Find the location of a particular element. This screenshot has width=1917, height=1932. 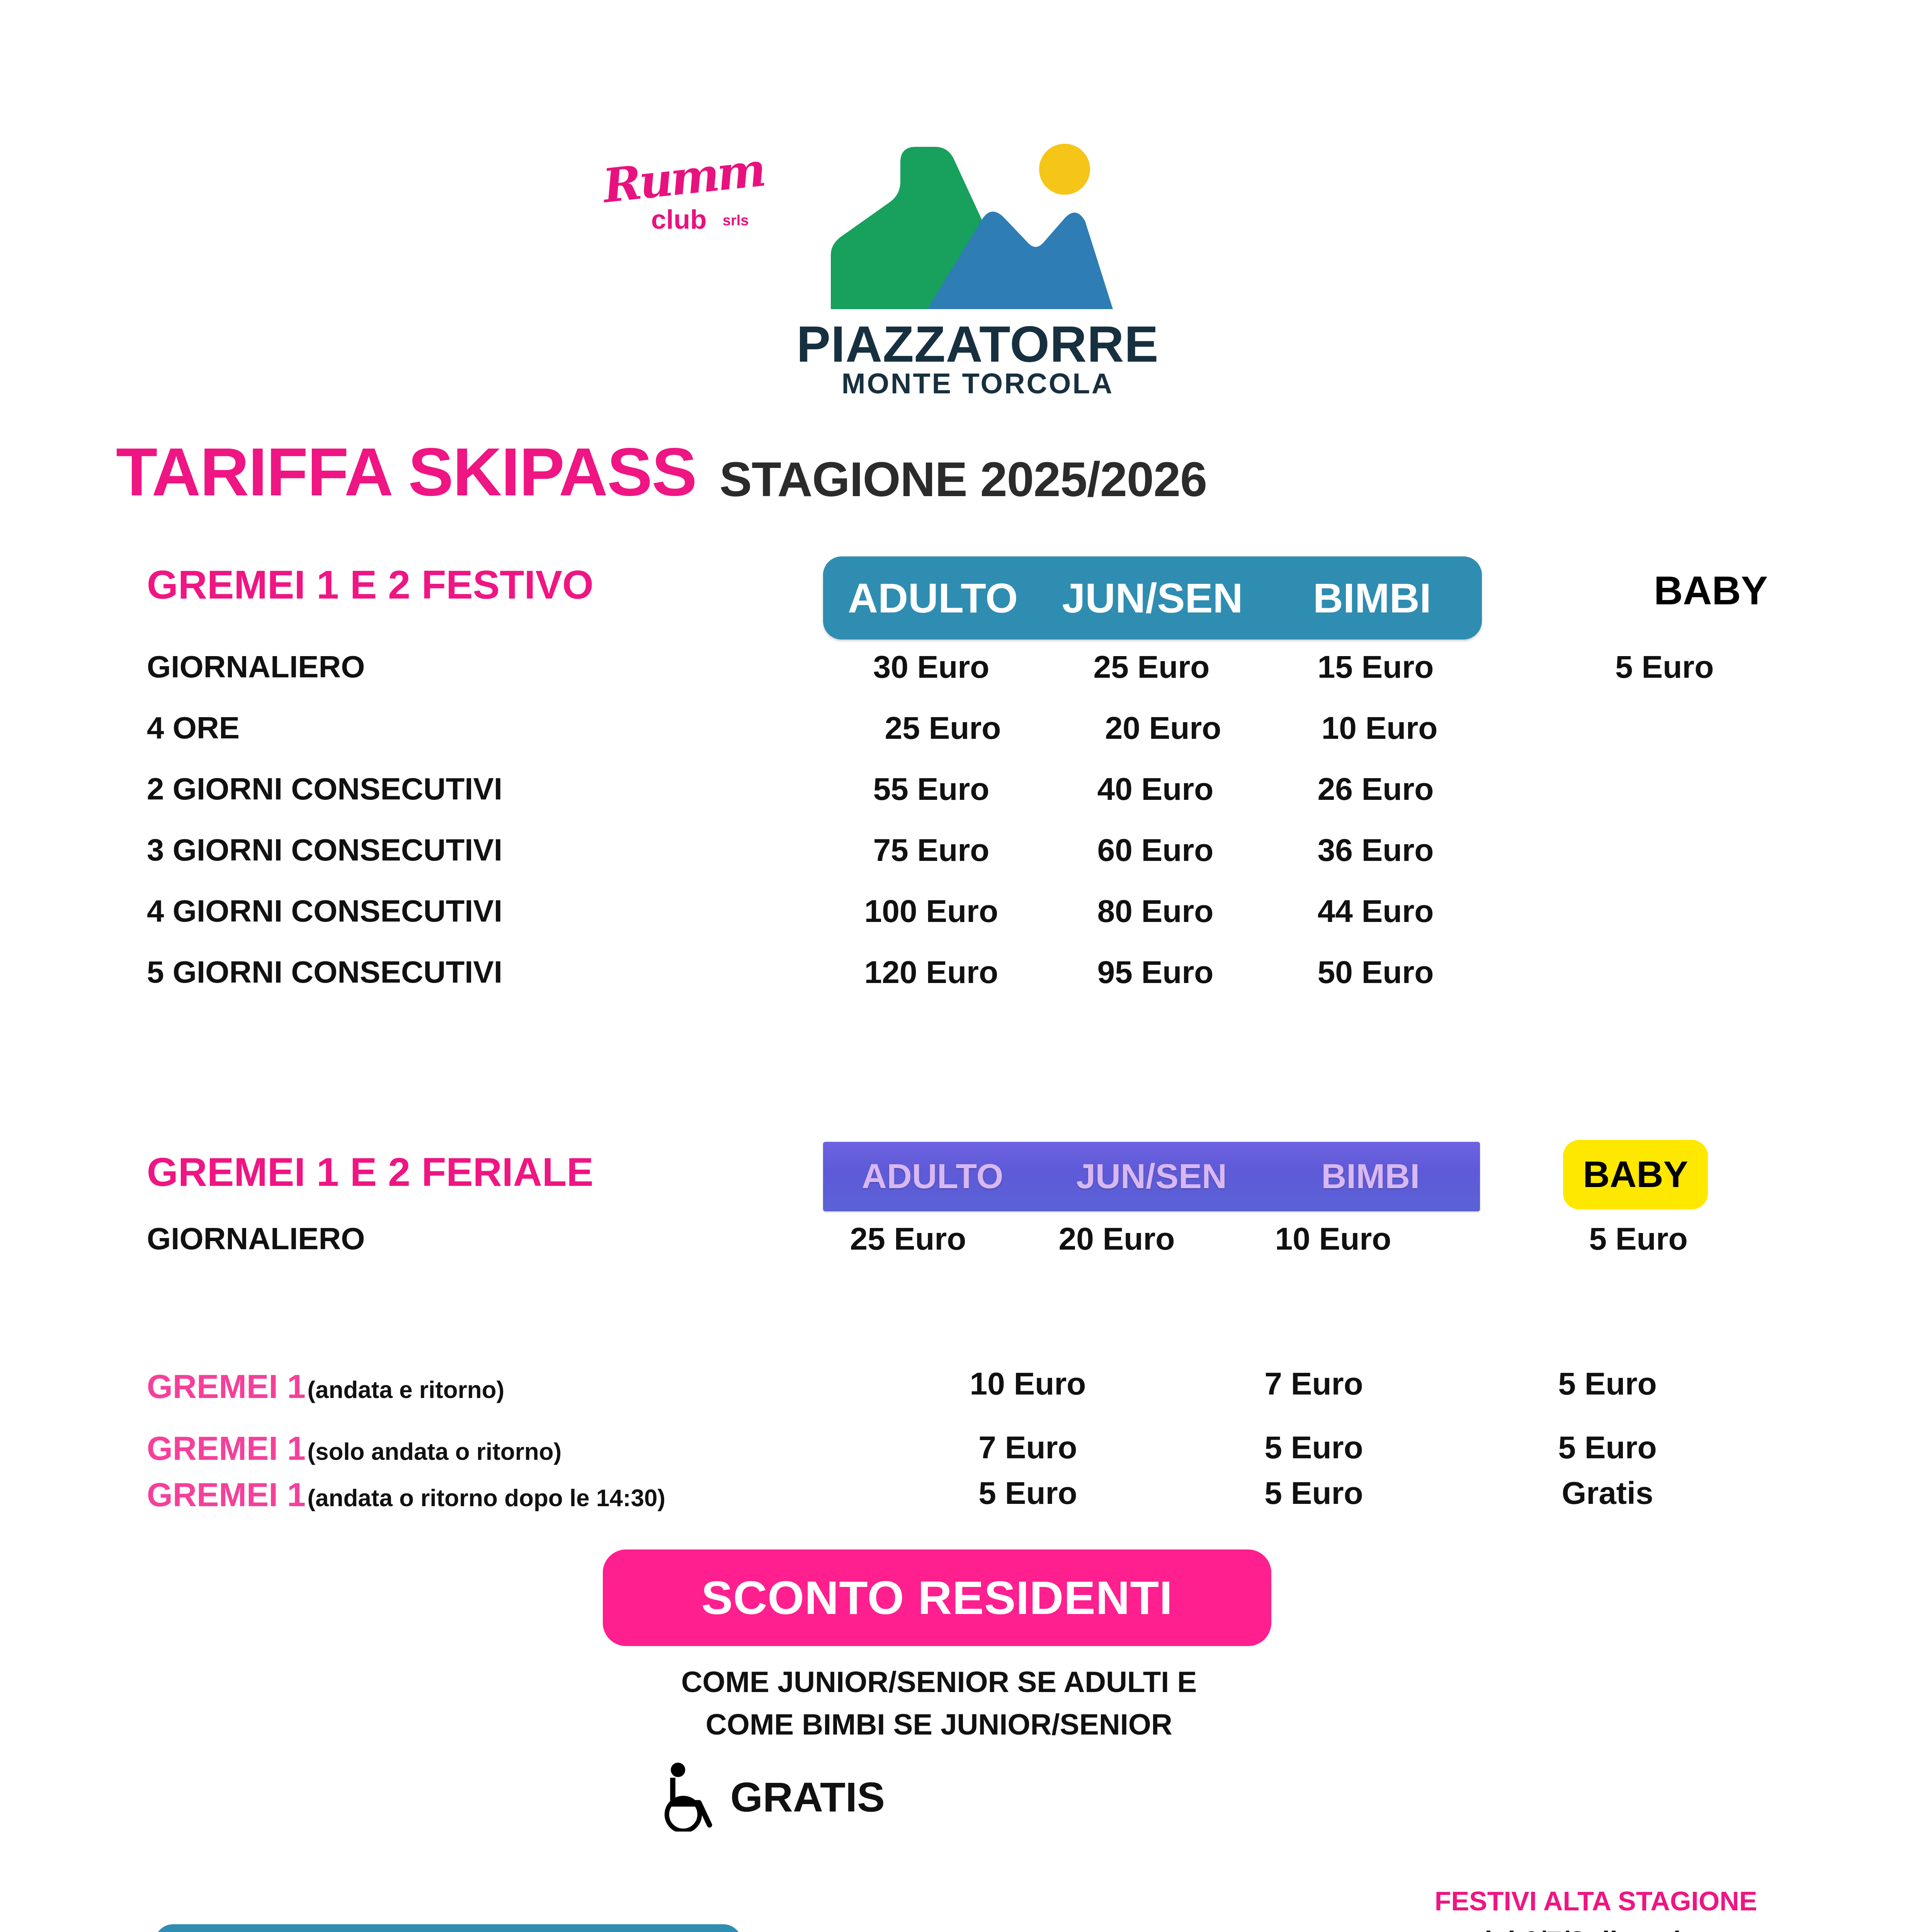

title-main: TARIFFA SKIPASS is located at coordinates (407, 472).